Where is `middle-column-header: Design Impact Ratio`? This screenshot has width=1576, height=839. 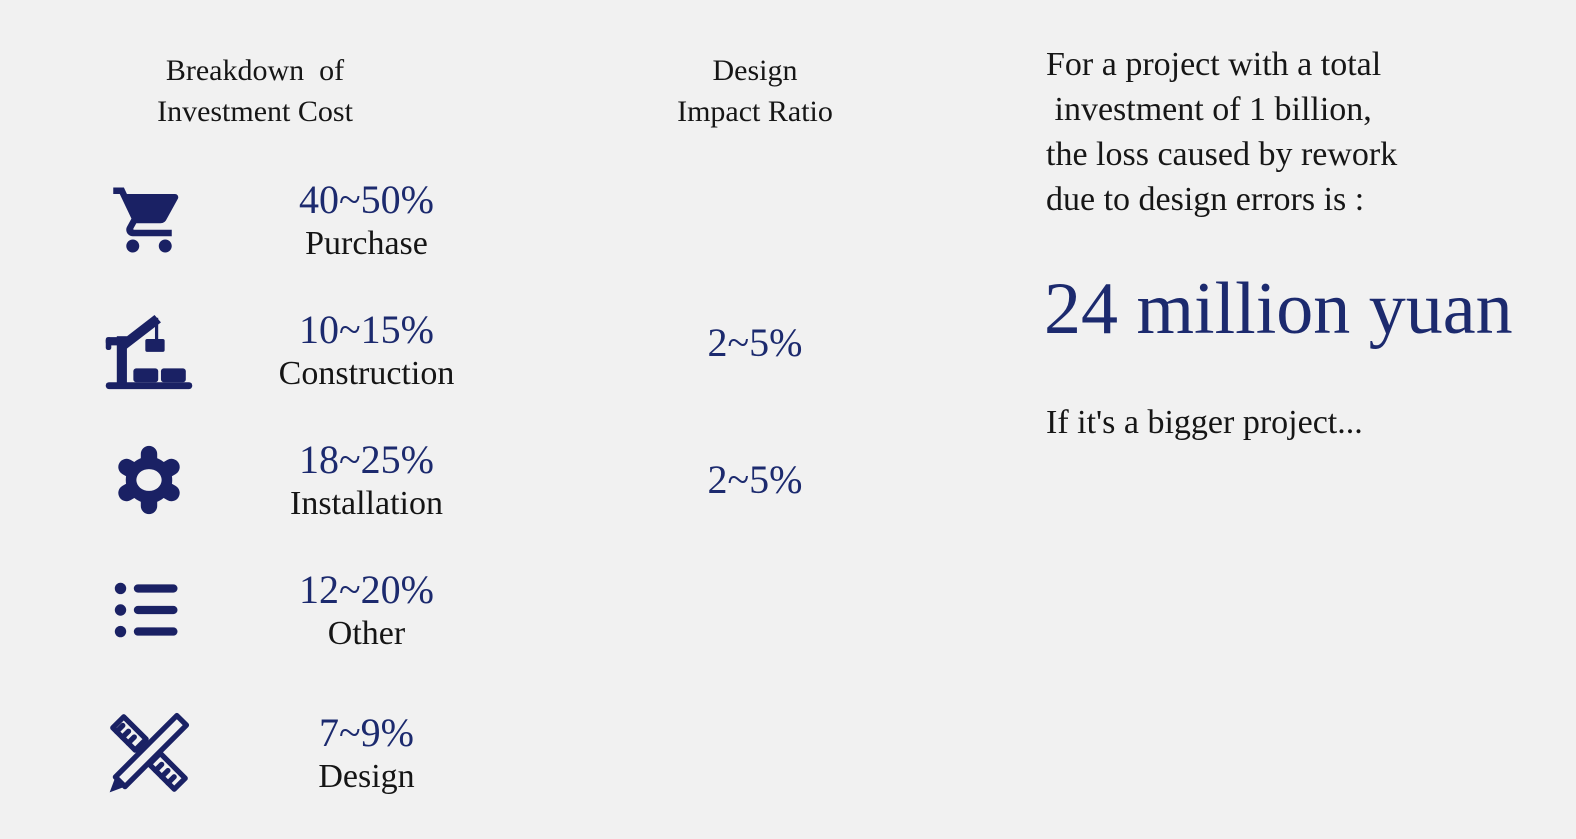 middle-column-header: Design Impact Ratio is located at coordinates (755, 91).